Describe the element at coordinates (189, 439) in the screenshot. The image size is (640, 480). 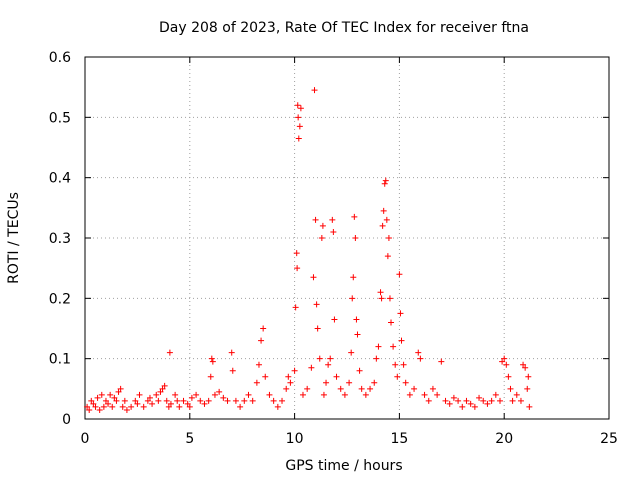
I see `x-tick-label: 5` at that location.